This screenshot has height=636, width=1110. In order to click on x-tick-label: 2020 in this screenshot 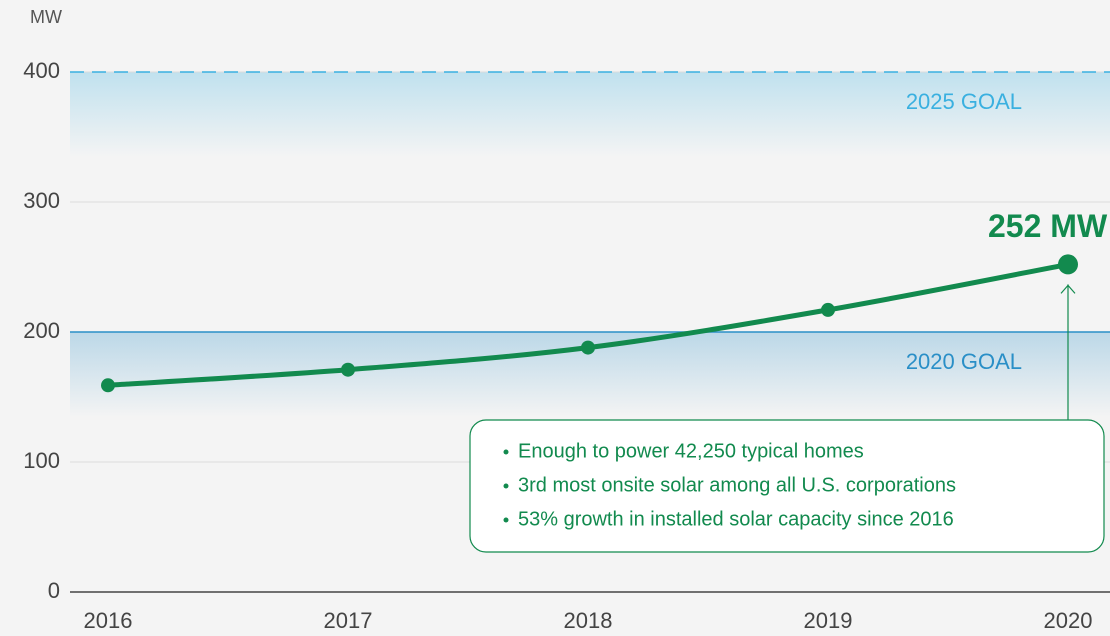, I will do `click(1068, 620)`.